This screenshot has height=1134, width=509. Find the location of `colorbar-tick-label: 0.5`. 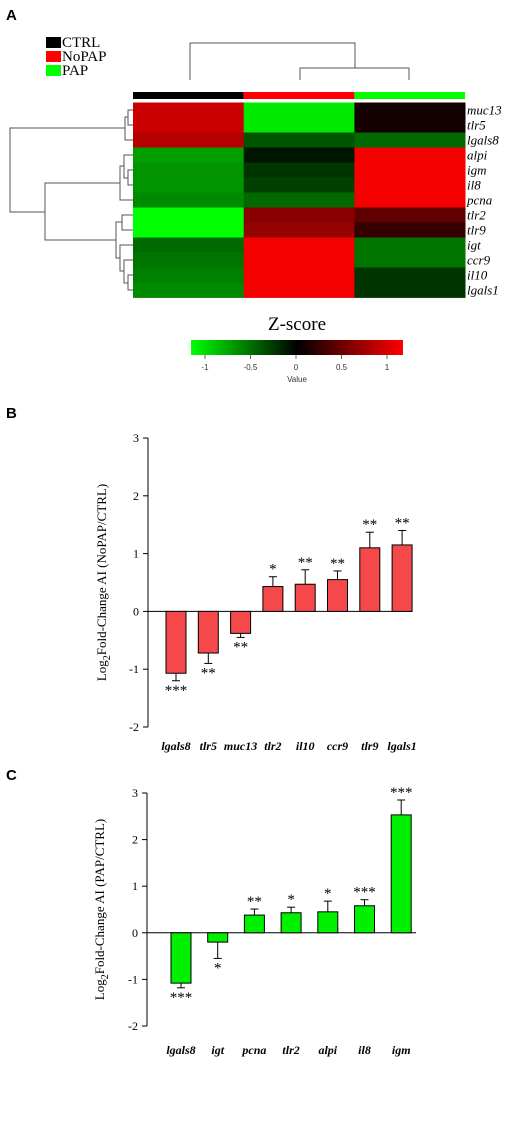

colorbar-tick-label: 0.5 is located at coordinates (342, 367).